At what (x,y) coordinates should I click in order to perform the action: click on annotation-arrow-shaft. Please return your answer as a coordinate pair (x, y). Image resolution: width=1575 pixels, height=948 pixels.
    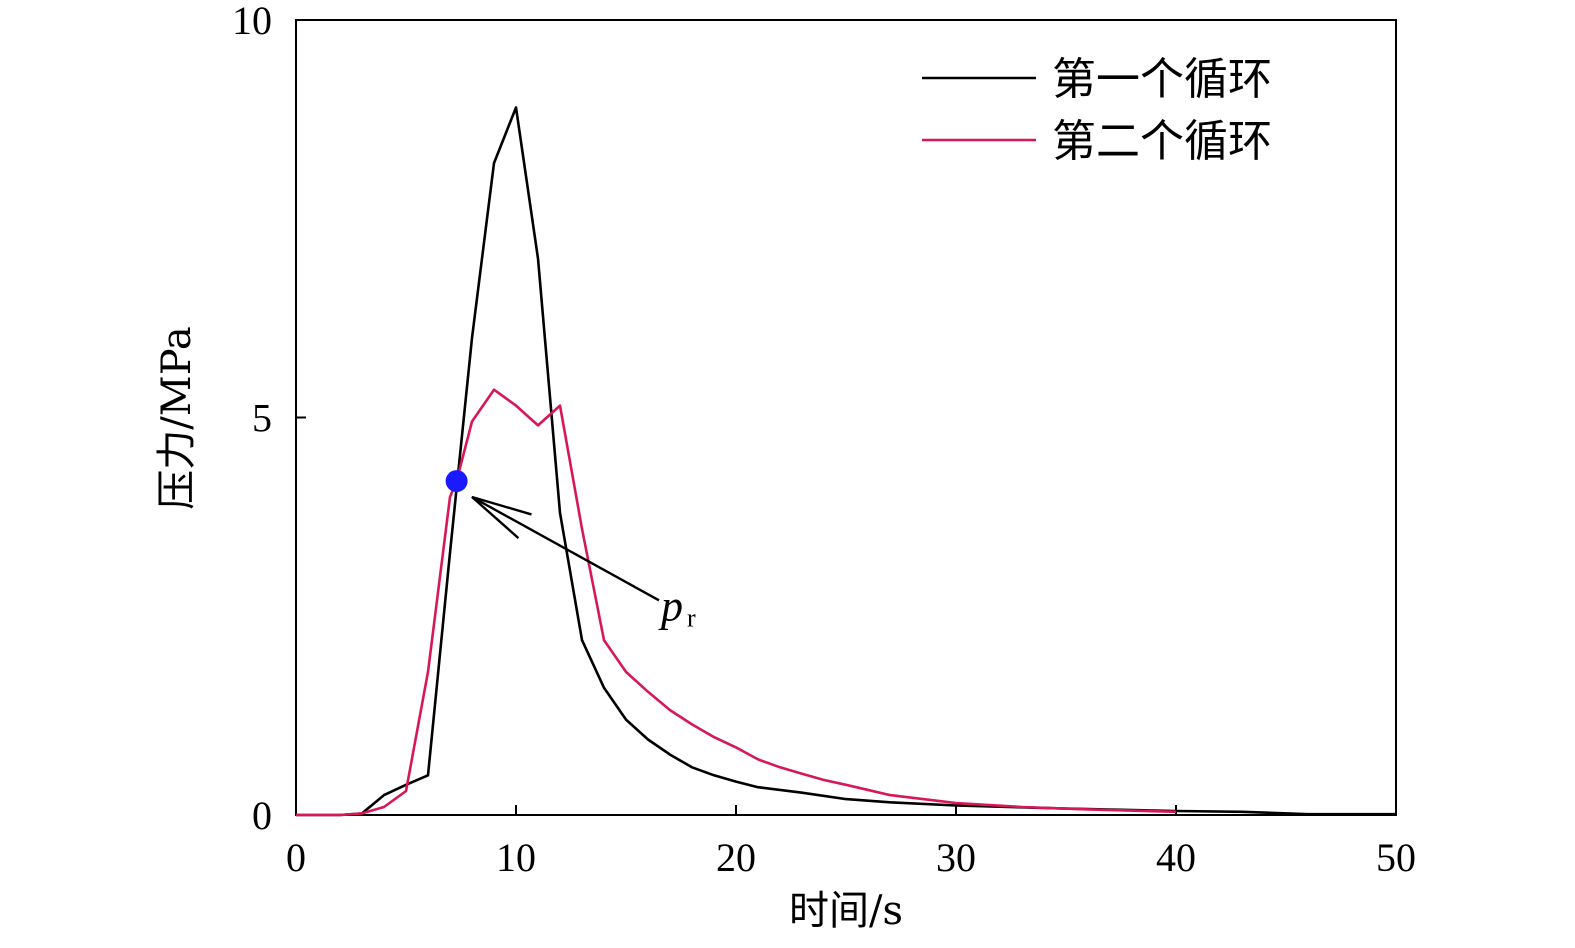
    Looking at the image, I should click on (565, 548).